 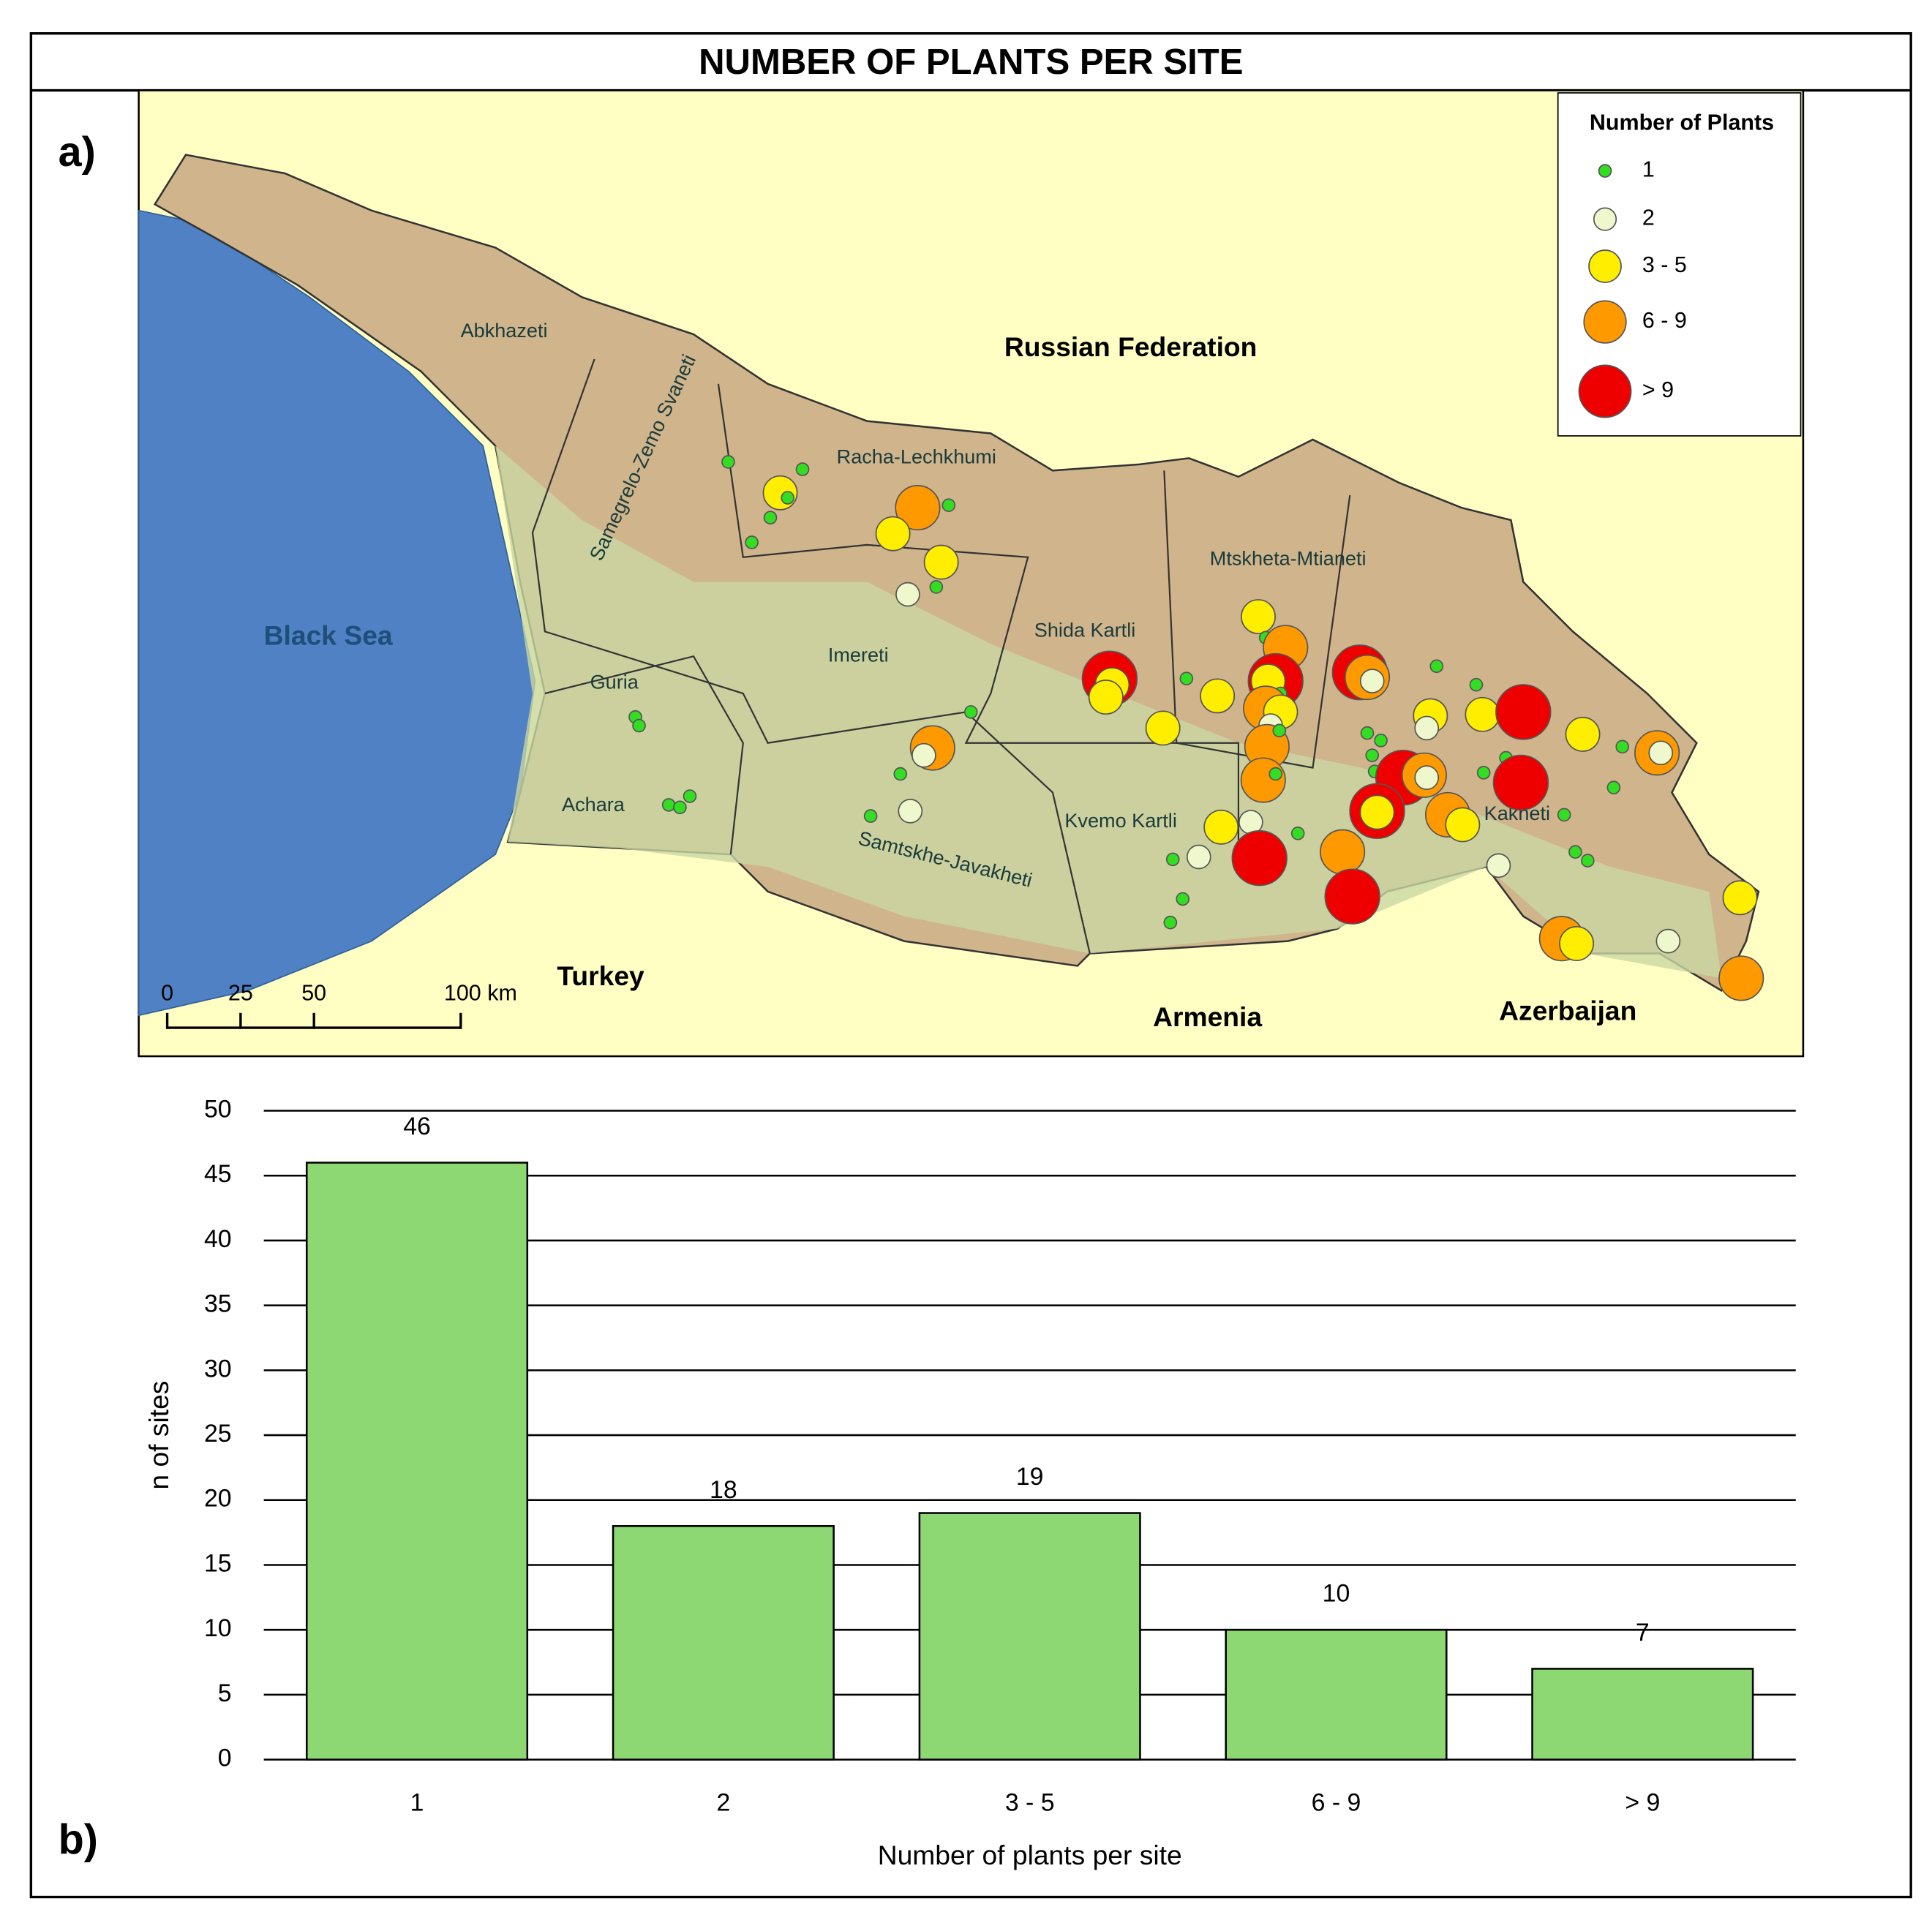 What do you see at coordinates (78, 1839) in the screenshot?
I see `panel-label: b)` at bounding box center [78, 1839].